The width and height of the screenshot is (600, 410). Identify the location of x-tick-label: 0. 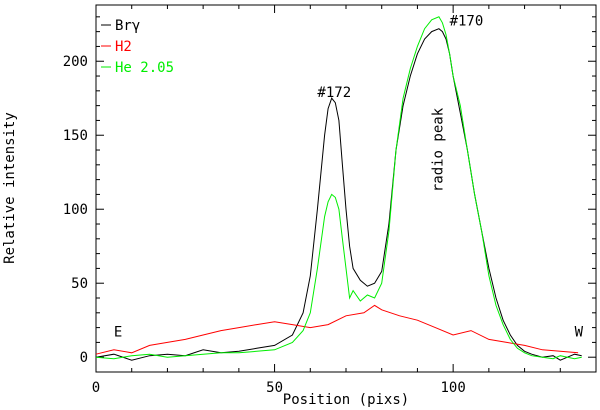
(96, 388).